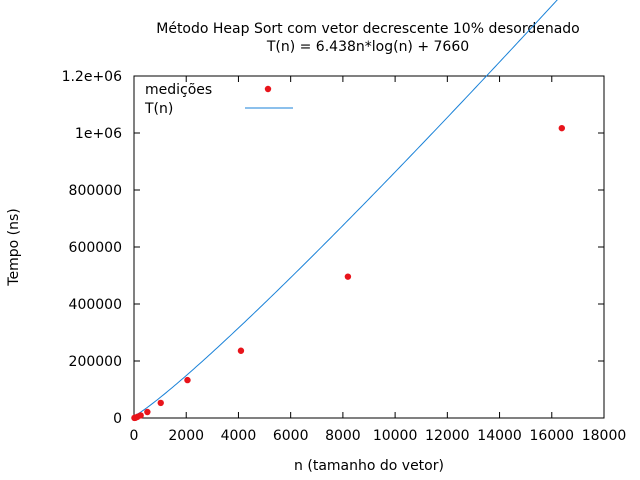 The height and width of the screenshot is (480, 640). I want to click on x-tick-label: 0, so click(134, 436).